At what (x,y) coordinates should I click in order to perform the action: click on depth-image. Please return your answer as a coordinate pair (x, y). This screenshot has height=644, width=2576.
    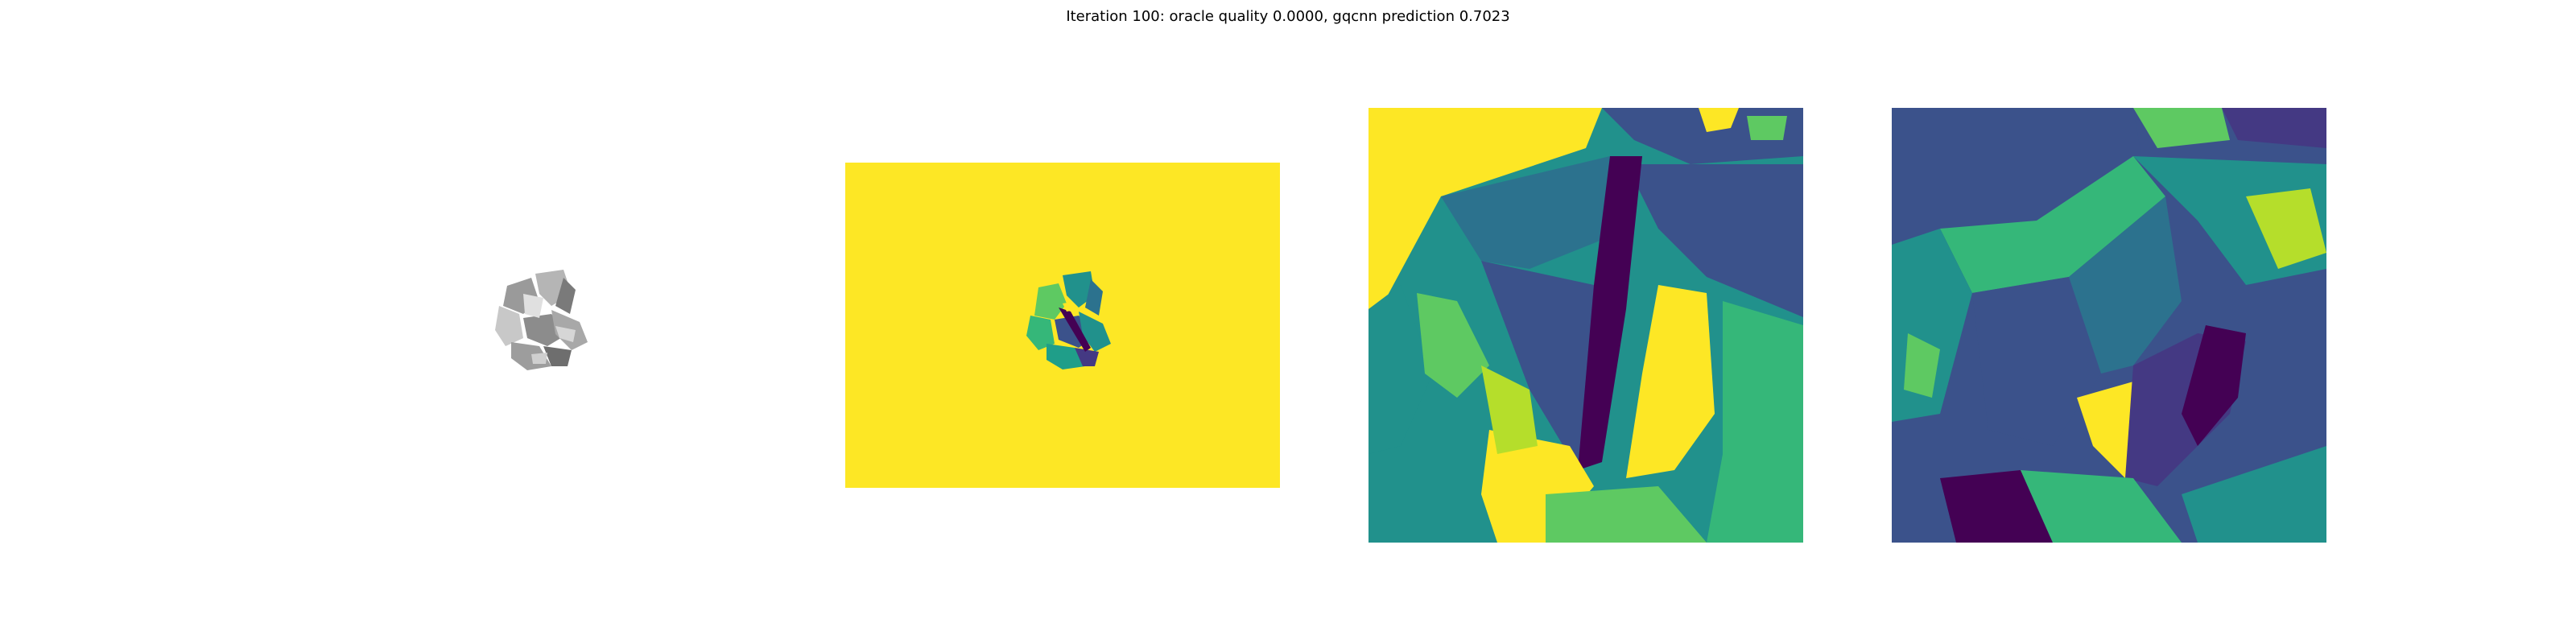
    Looking at the image, I should click on (1062, 325).